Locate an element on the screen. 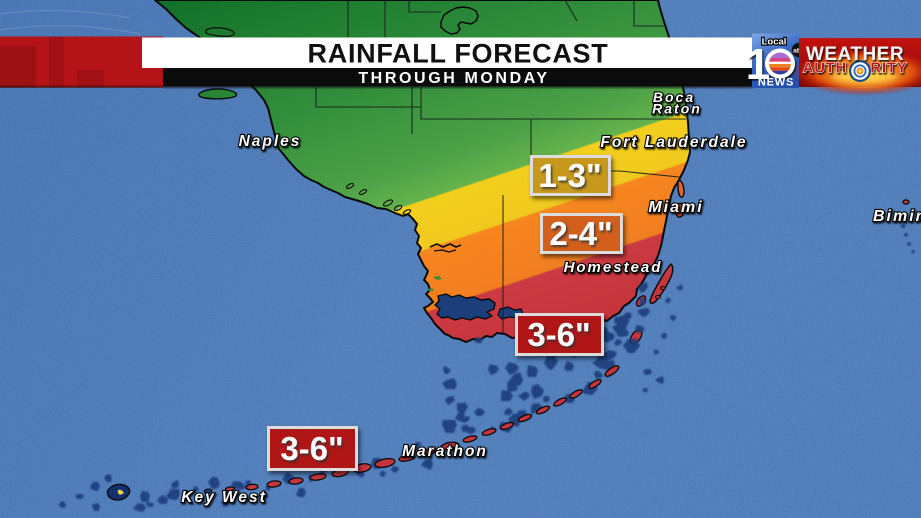 This screenshot has height=518, width=921. svg-text: Homestead is located at coordinates (613, 267).